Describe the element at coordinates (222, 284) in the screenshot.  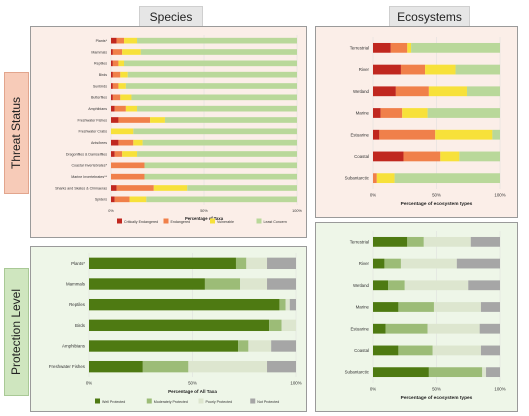
I see `bar-mammals-moderately-protected` at that location.